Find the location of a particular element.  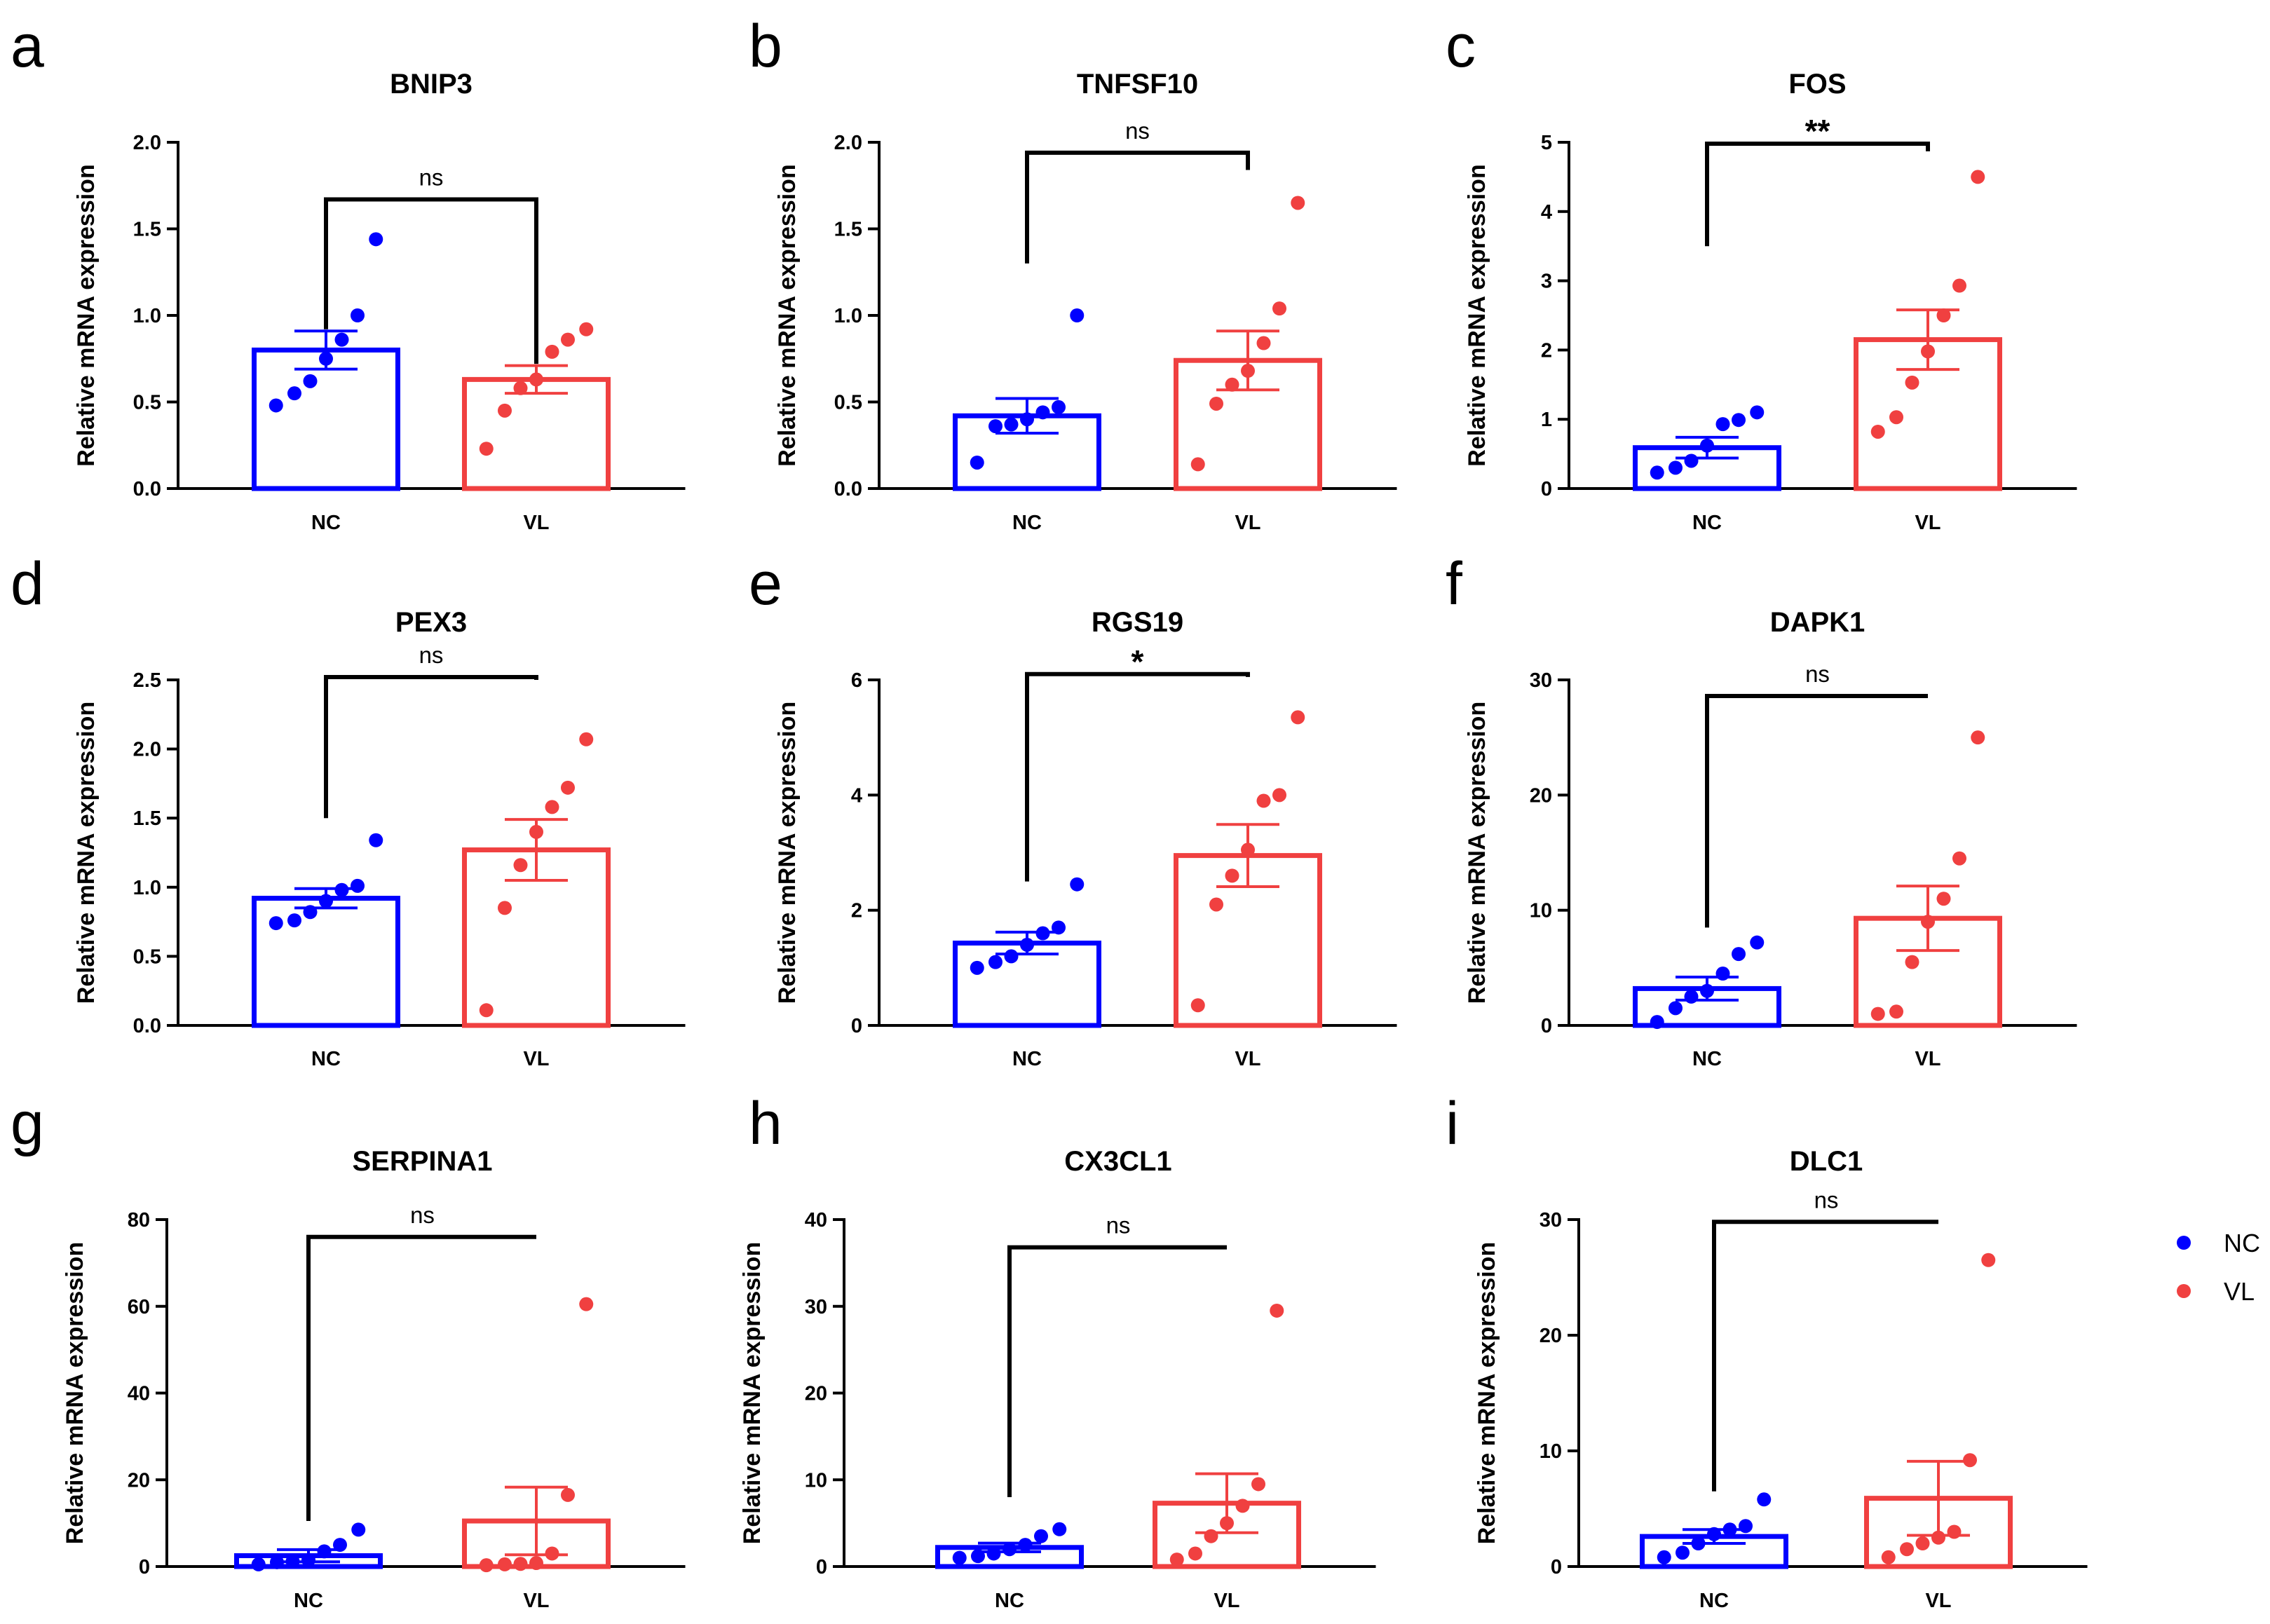

y-tick-label: 6 is located at coordinates (856, 680).